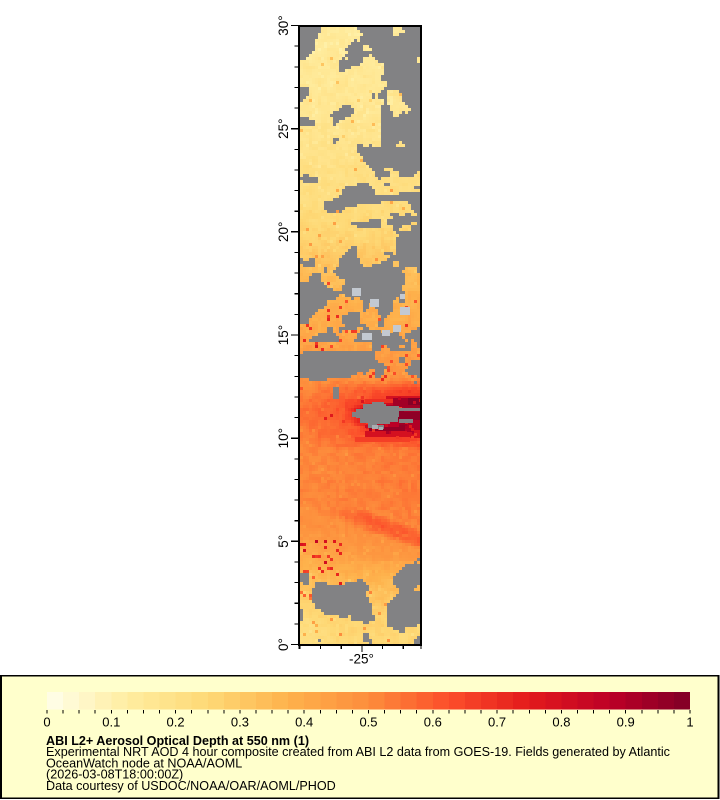 The image size is (720, 800). What do you see at coordinates (283, 438) in the screenshot?
I see `svg-text: 10°` at bounding box center [283, 438].